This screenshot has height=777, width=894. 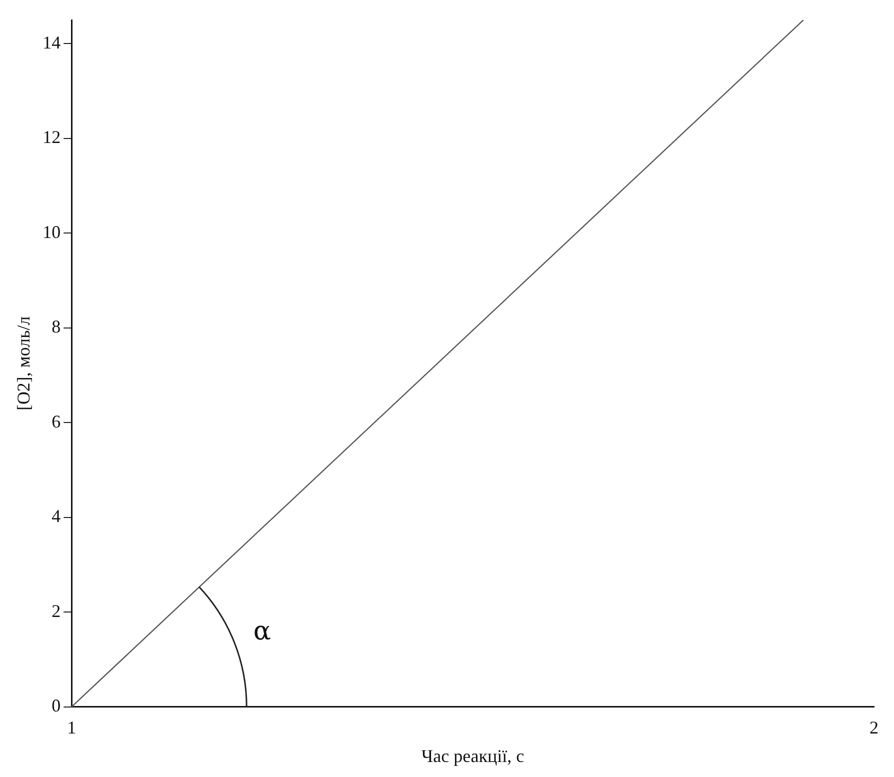 I want to click on y-tick-label: 8, so click(x=56, y=326).